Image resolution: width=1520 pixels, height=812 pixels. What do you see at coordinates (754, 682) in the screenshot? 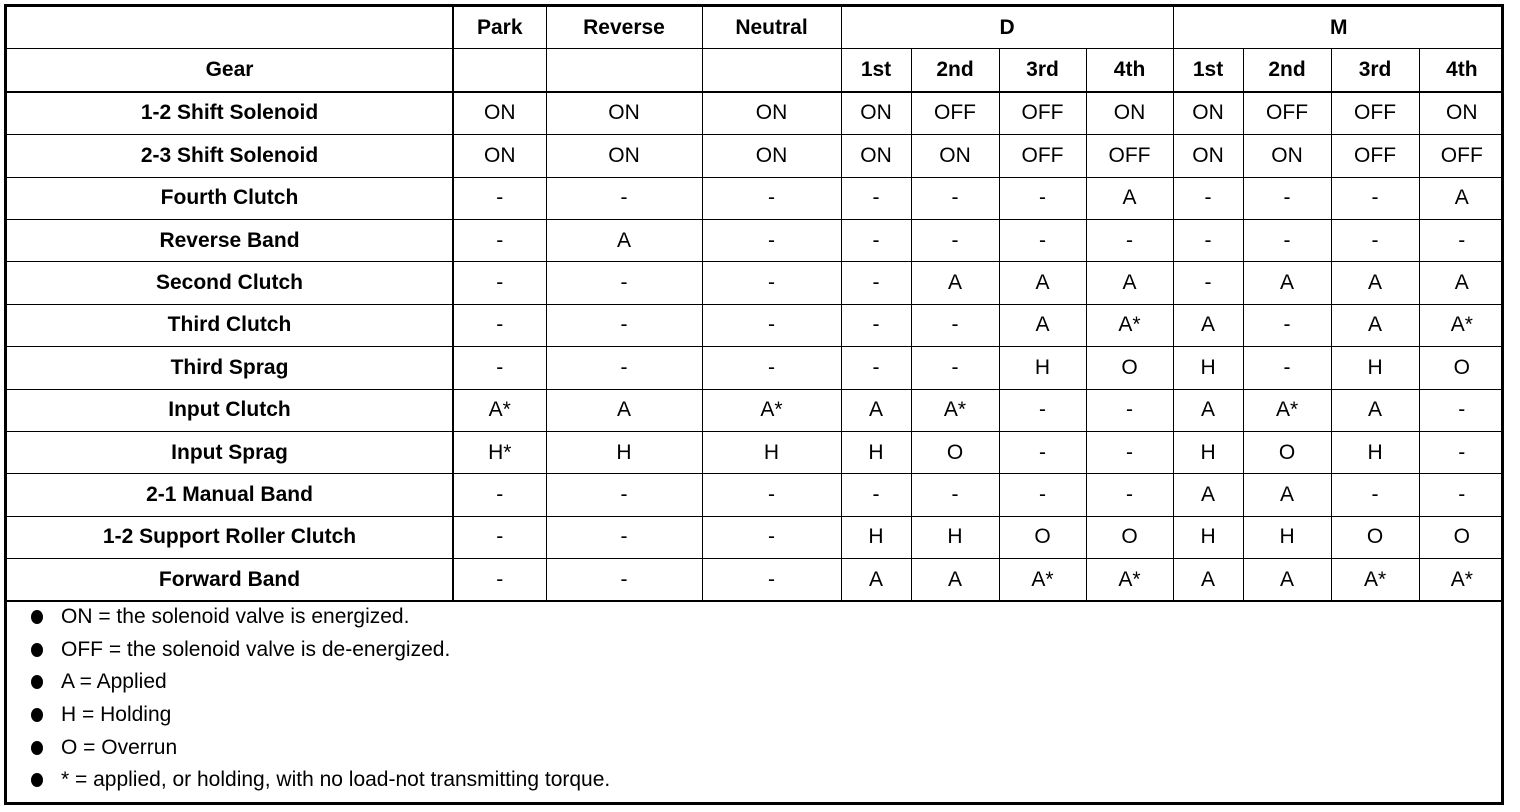
I see `legend-item: A = Applied` at bounding box center [754, 682].